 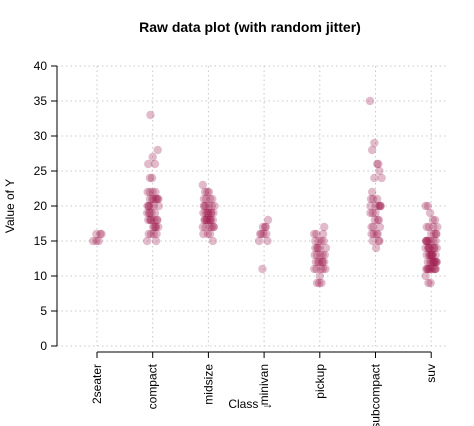 What do you see at coordinates (43, 311) in the screenshot?
I see `y-tick-label: 5` at bounding box center [43, 311].